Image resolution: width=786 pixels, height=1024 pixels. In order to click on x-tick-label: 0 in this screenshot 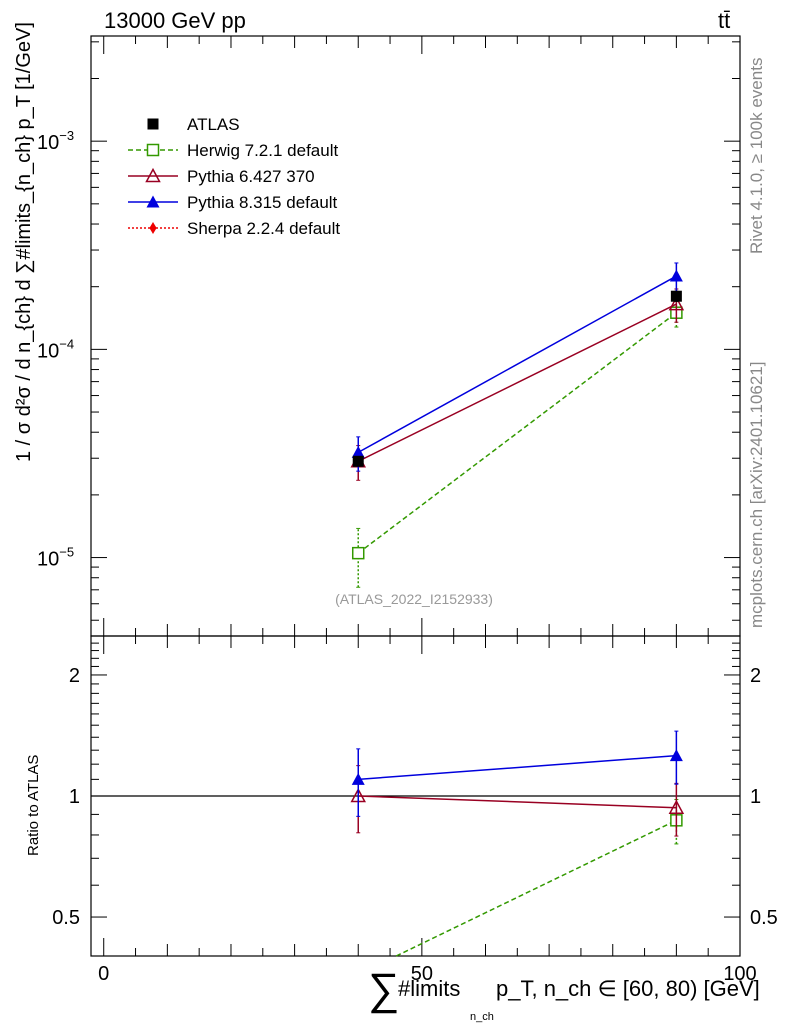, I will do `click(103, 974)`.